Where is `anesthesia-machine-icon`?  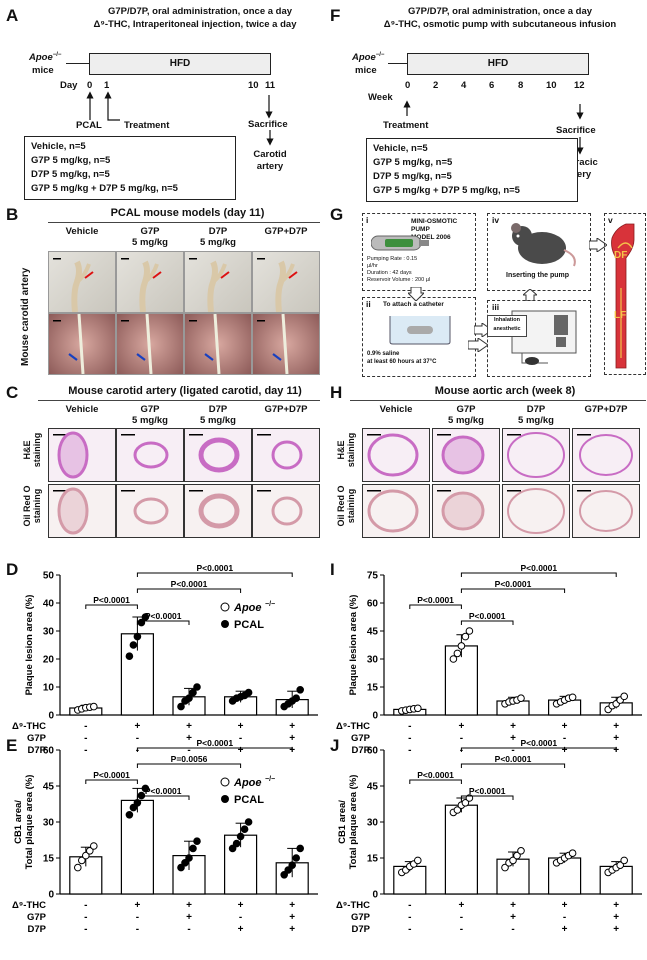
anesthesia-machine-icon is located at coordinates (544, 337).